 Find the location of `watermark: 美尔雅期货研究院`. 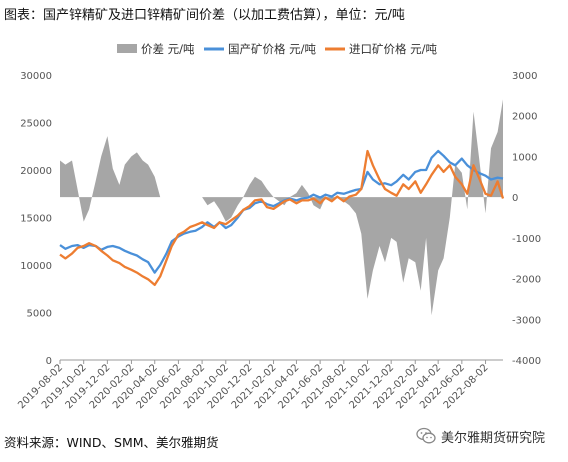

watermark: 美尔雅期货研究院 is located at coordinates (480, 436).